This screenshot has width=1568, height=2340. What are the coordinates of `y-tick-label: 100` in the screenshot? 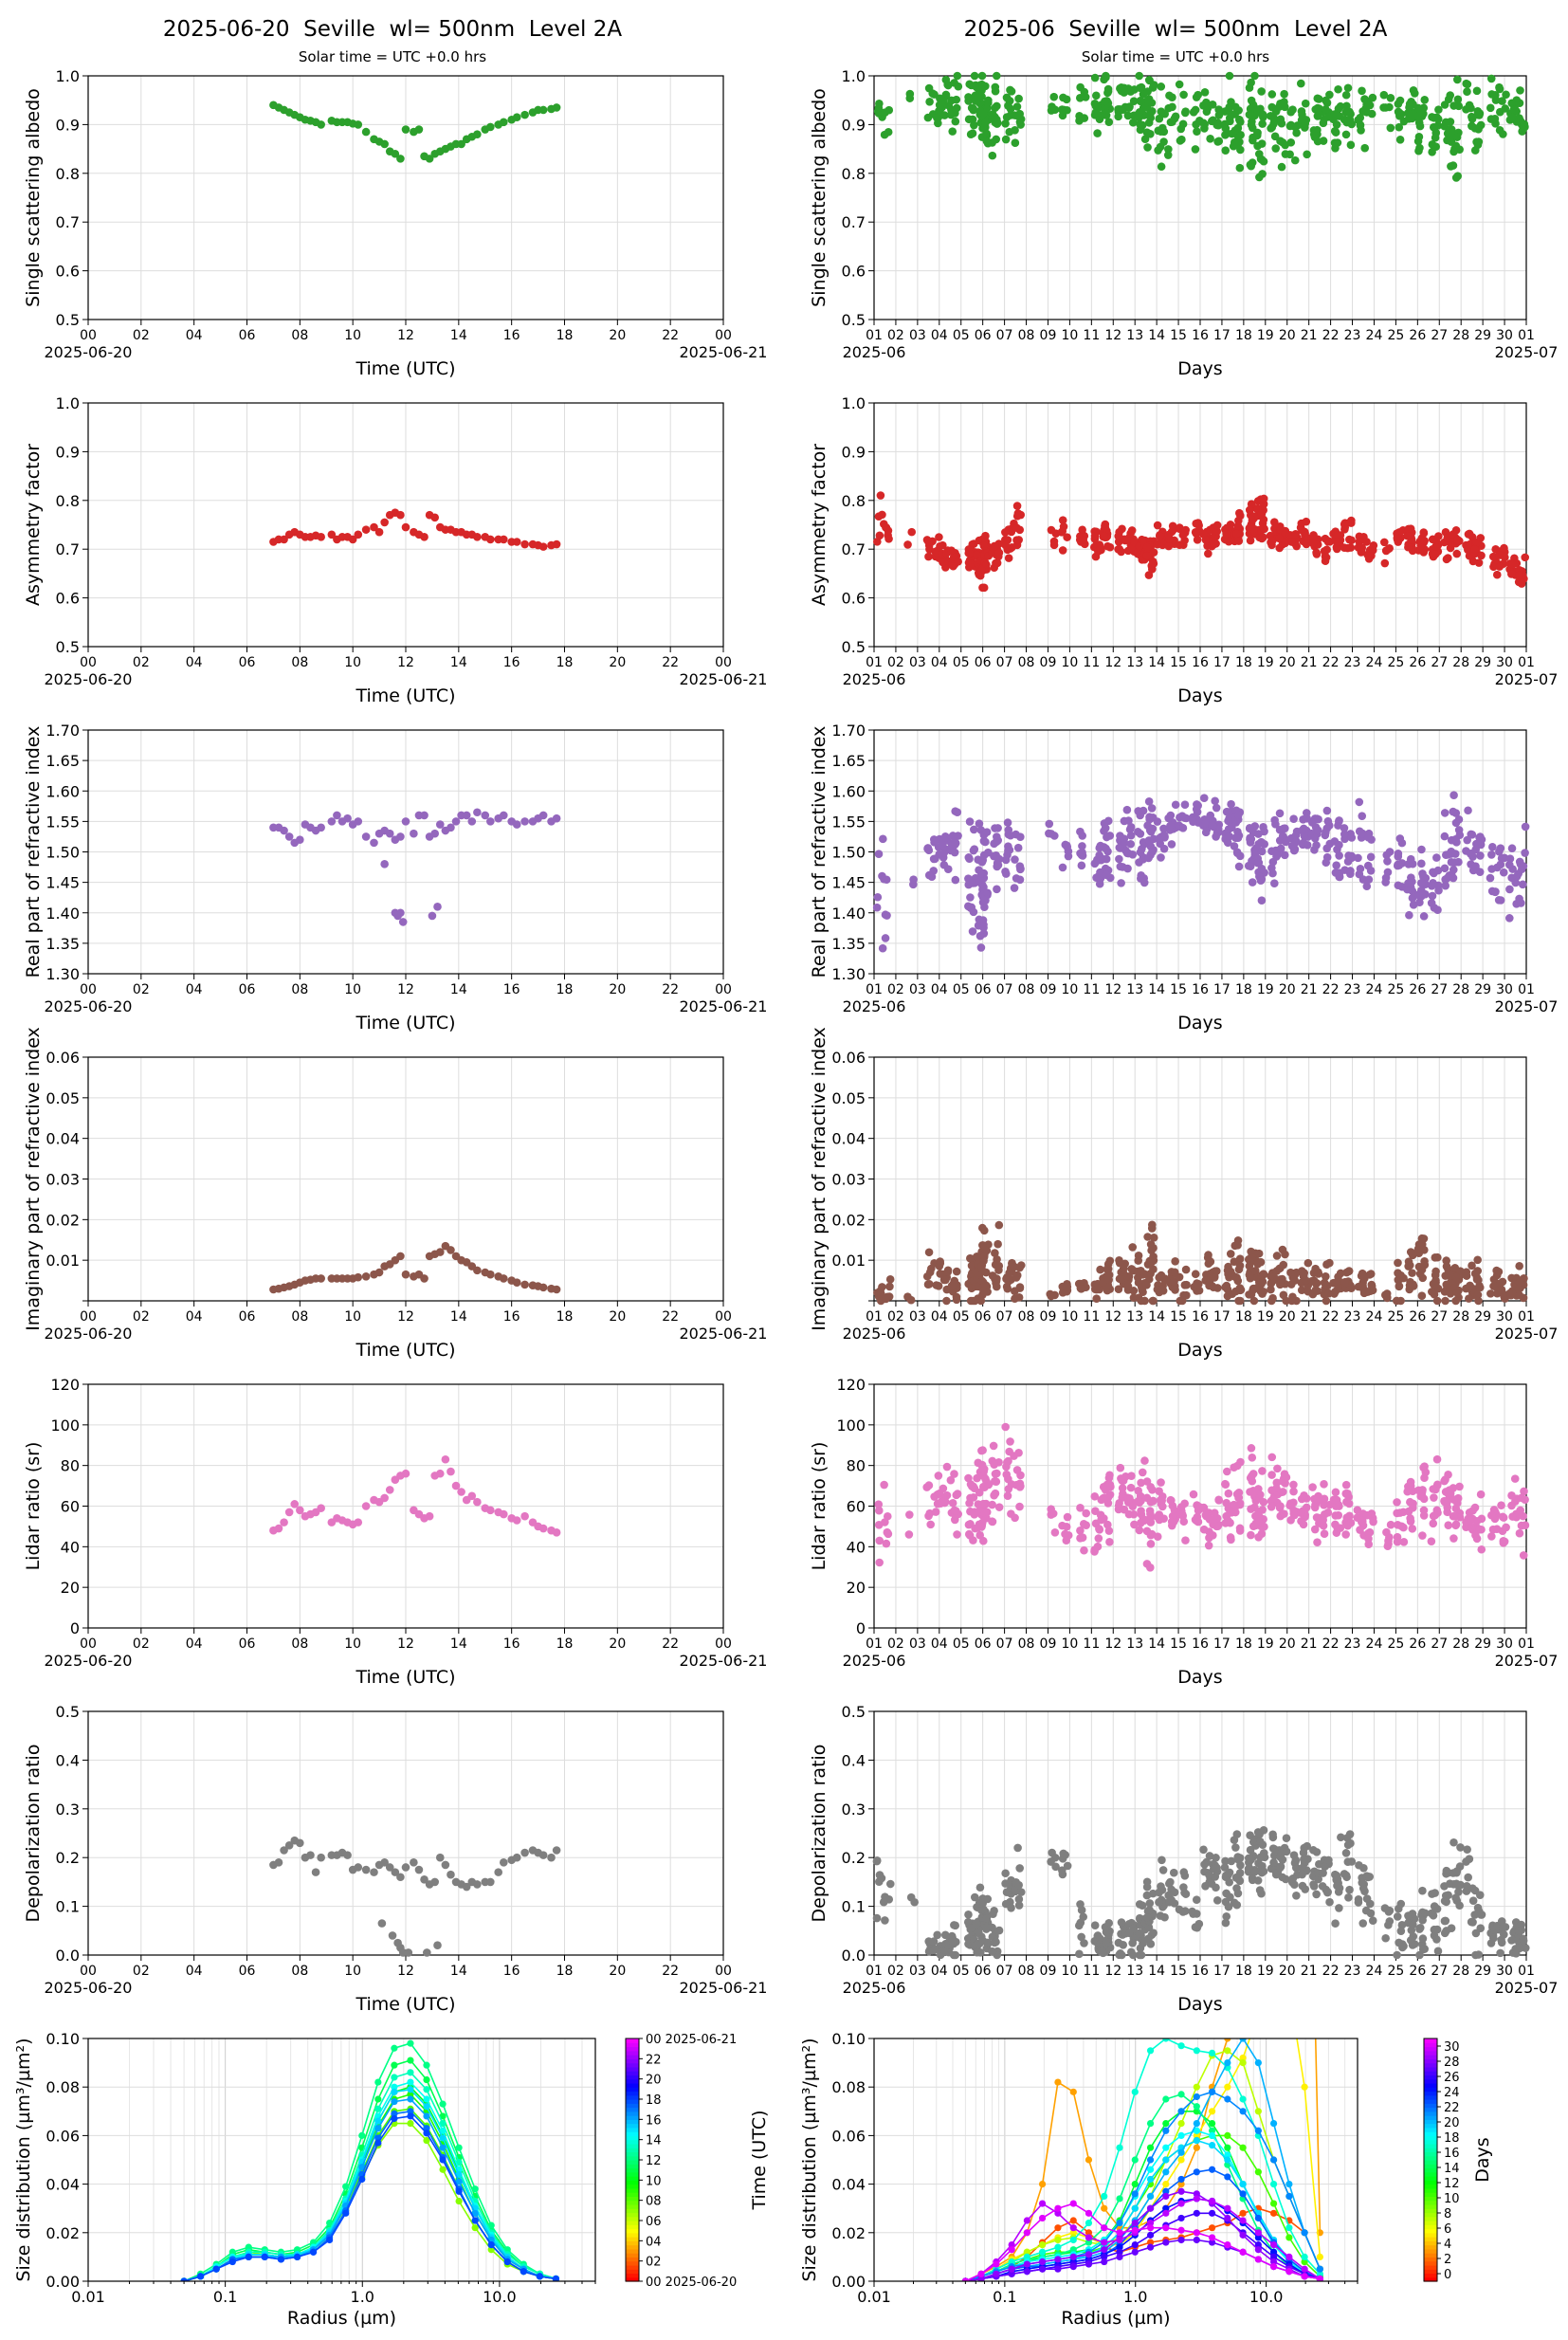 It's located at (65, 1426).